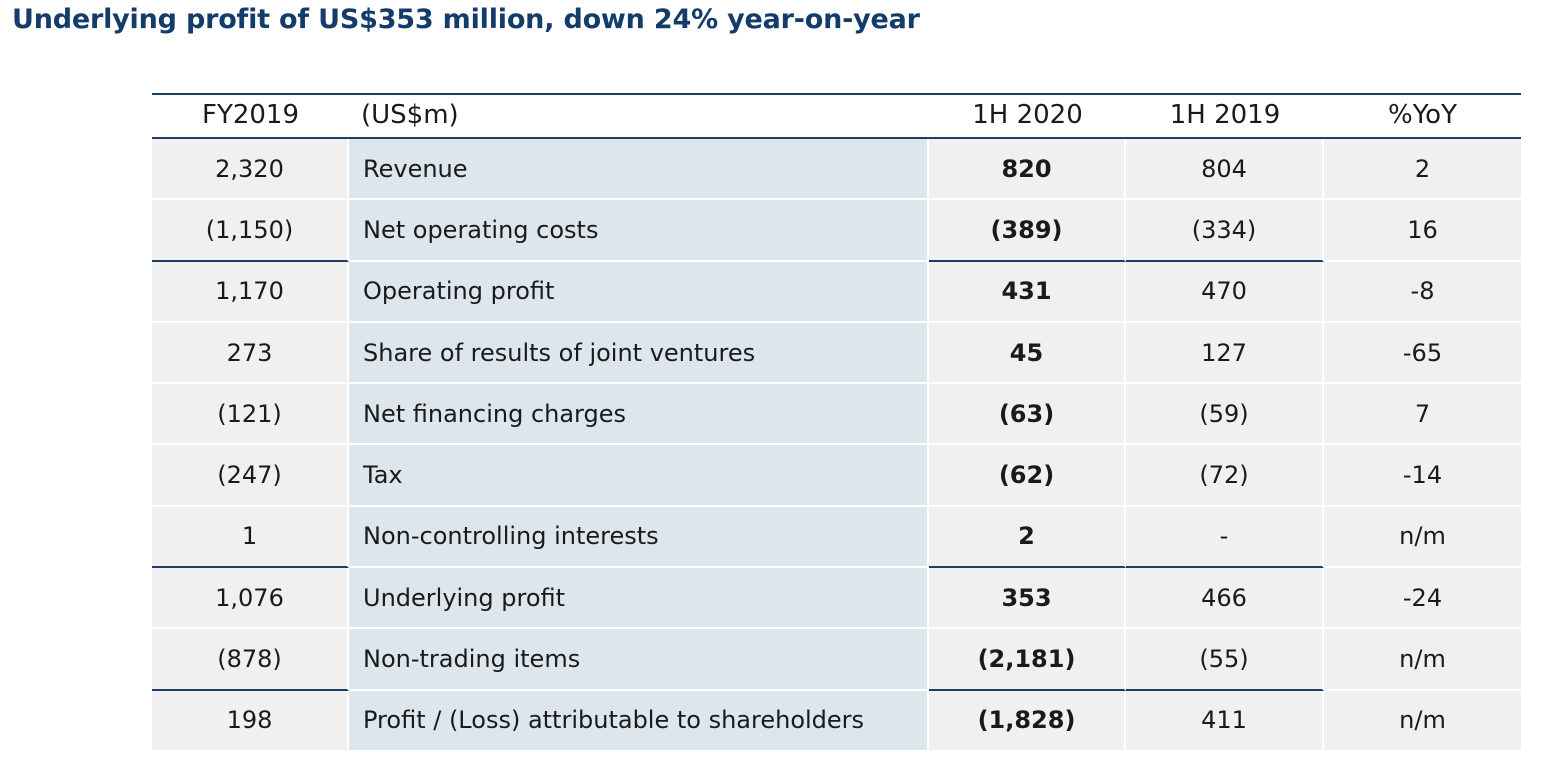 The image size is (1546, 771). What do you see at coordinates (1027, 415) in the screenshot?
I see `cell-1h-2020: (63)` at bounding box center [1027, 415].